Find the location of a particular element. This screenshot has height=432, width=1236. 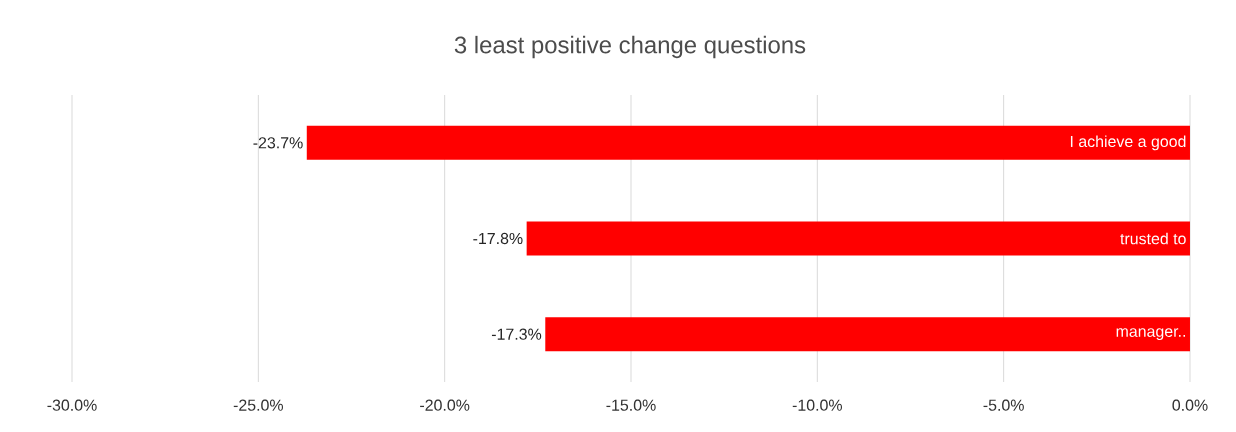

x-tick-label: -20.0% is located at coordinates (445, 405).